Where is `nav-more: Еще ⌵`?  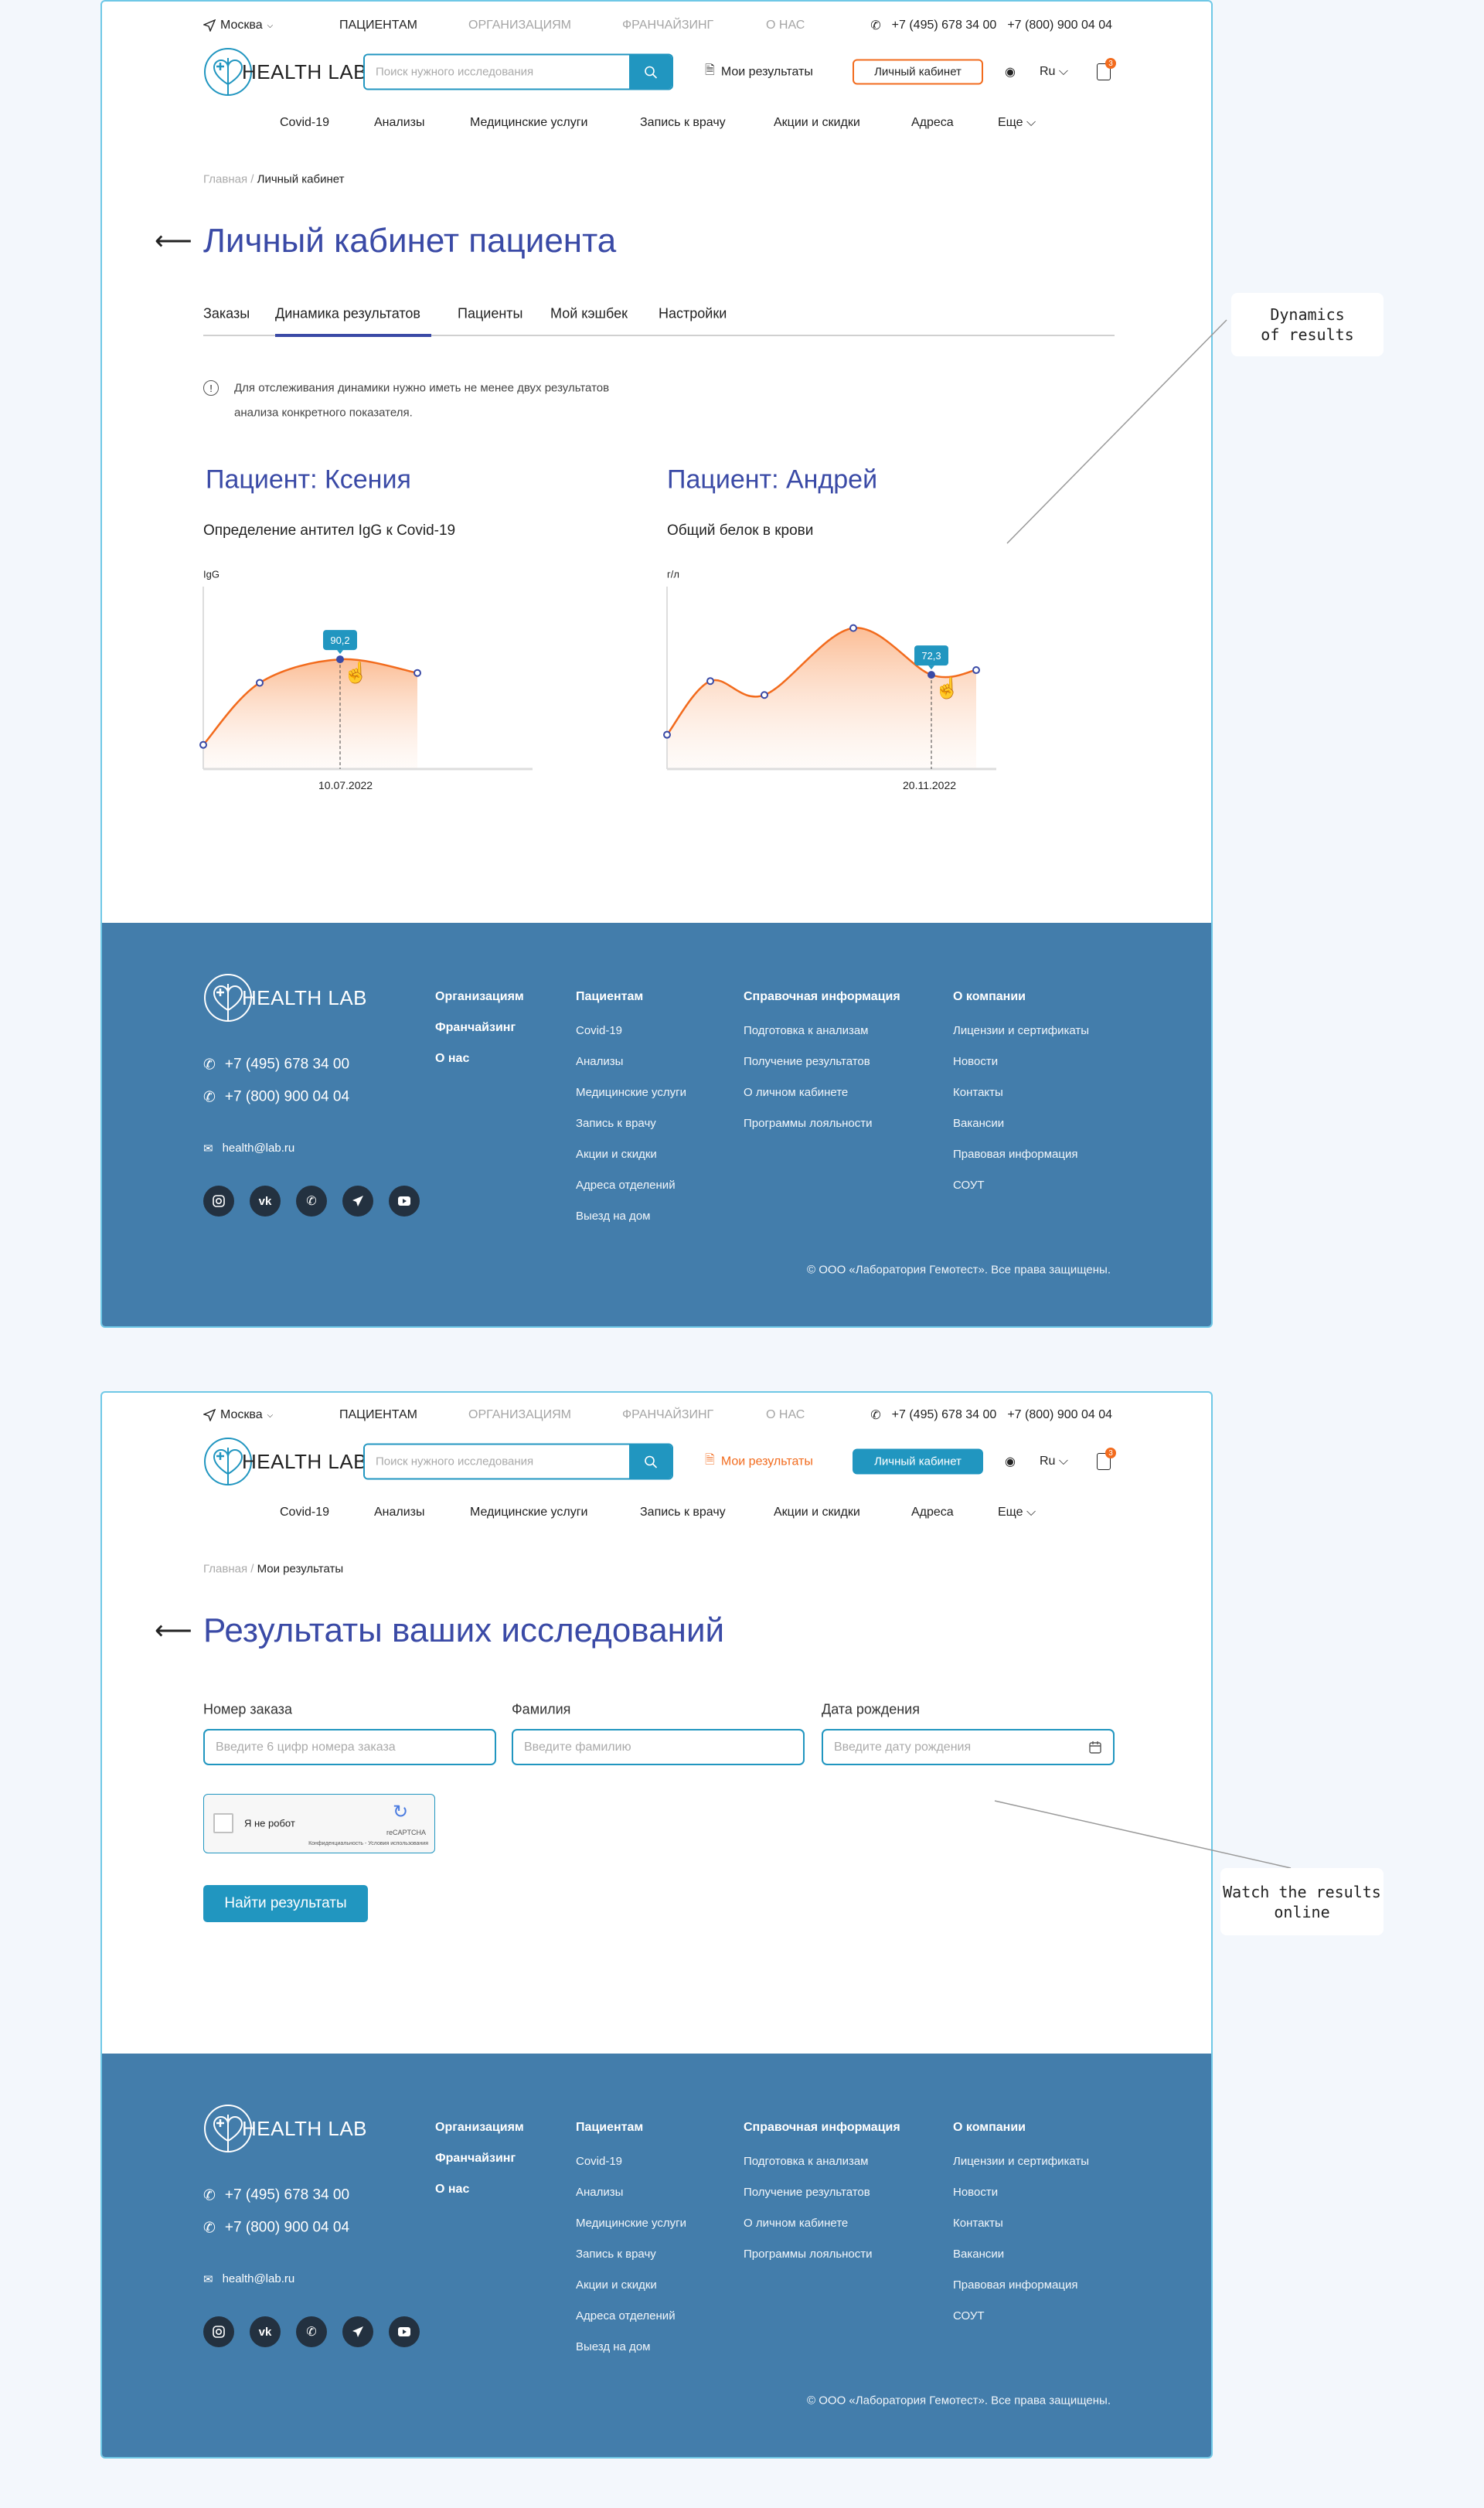 nav-more: Еще ⌵ is located at coordinates (1017, 123).